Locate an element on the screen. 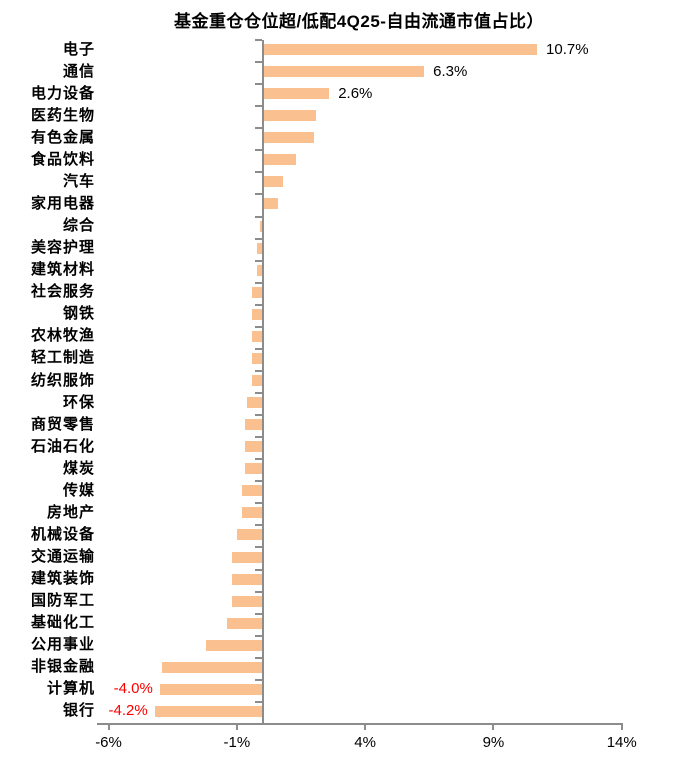 Image resolution: width=689 pixels, height=768 pixels. category-label: 石油石化 is located at coordinates (62, 446).